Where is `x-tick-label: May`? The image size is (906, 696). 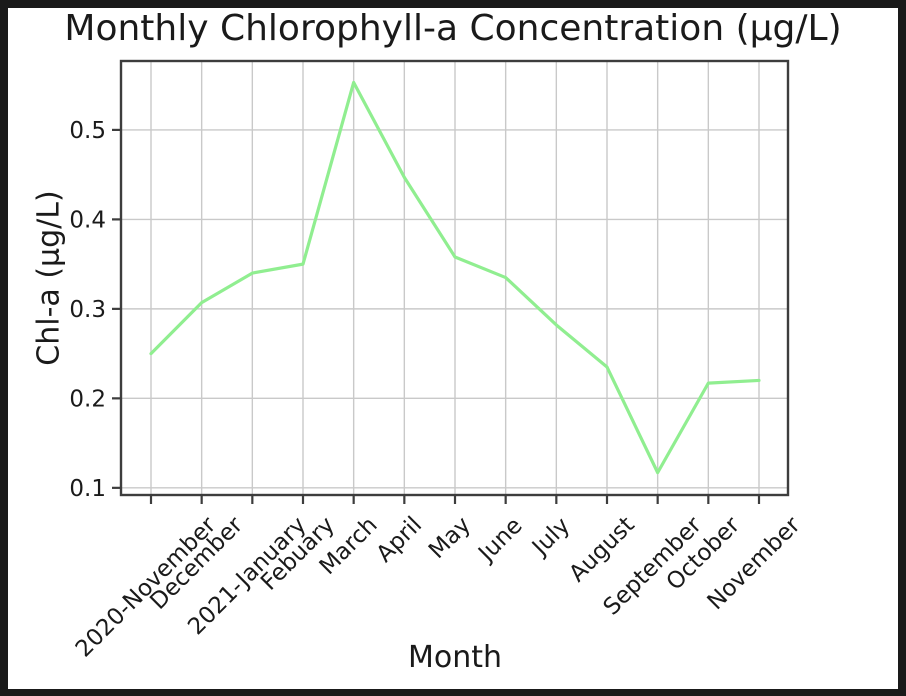
x-tick-label: May is located at coordinates (450, 538).